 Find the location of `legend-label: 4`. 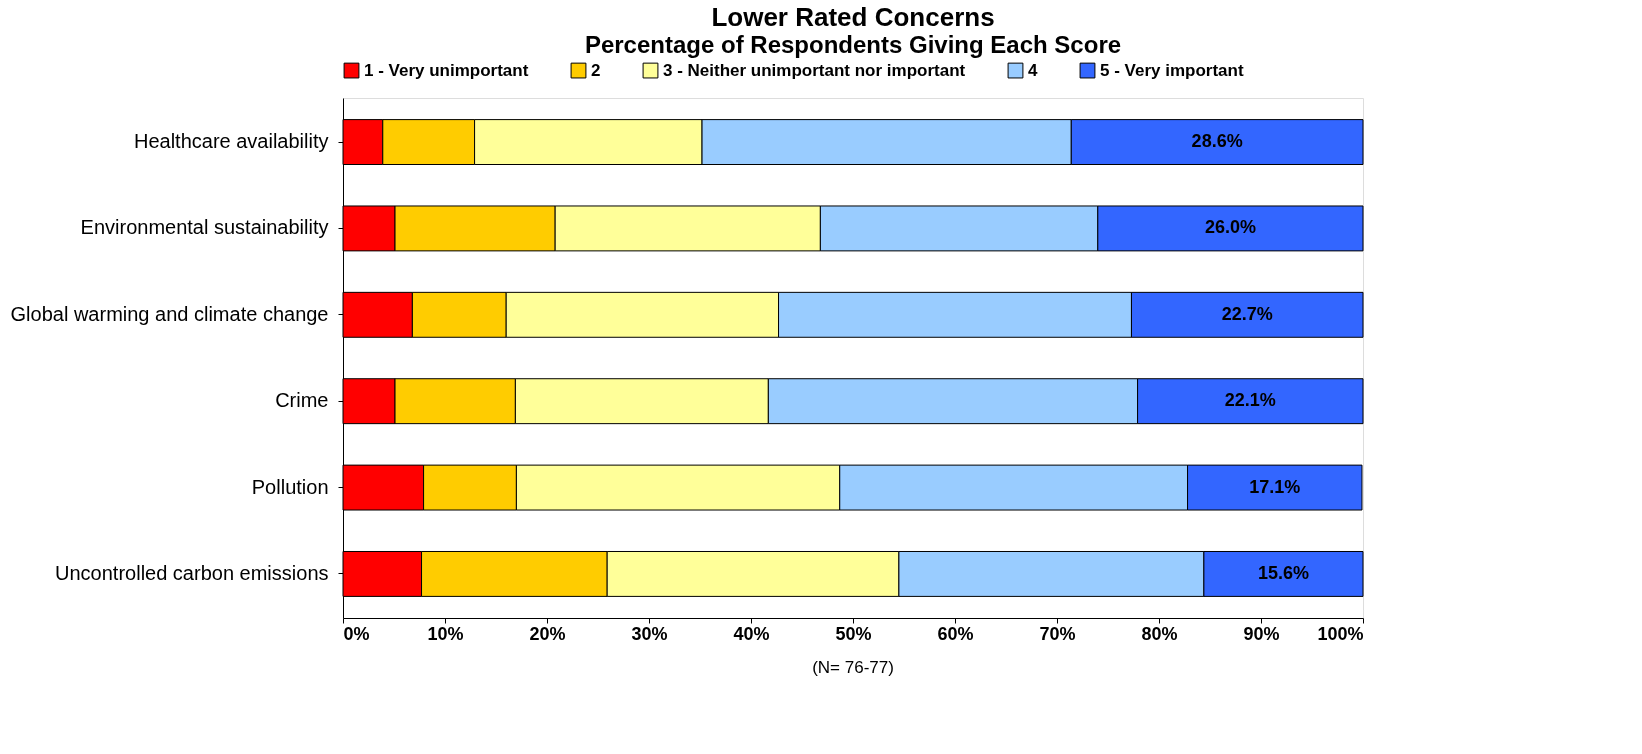

legend-label: 4 is located at coordinates (1033, 70).